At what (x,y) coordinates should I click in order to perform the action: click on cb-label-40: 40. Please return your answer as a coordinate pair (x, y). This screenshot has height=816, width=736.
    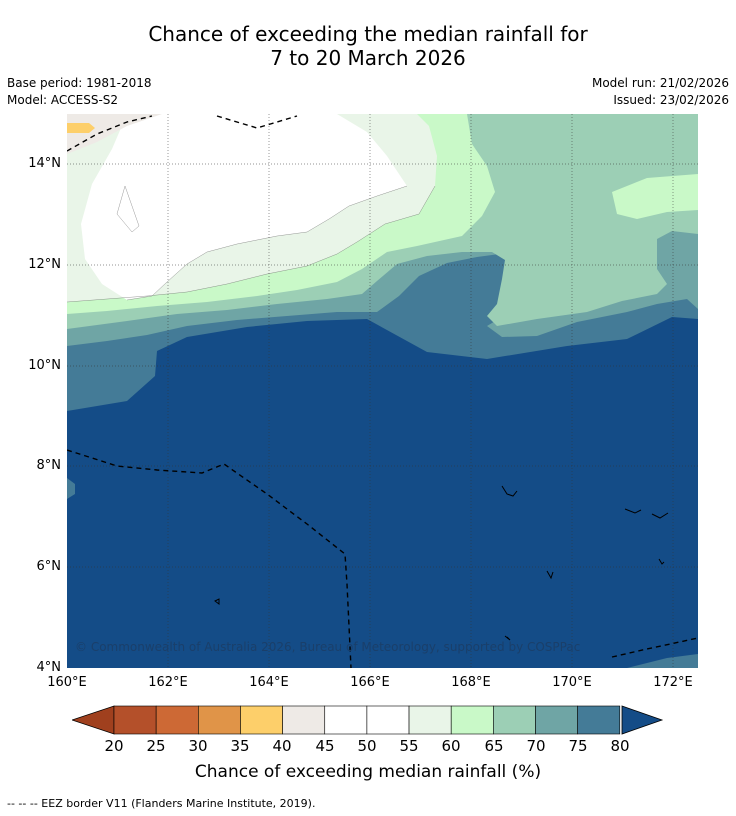
    Looking at the image, I should click on (282, 746).